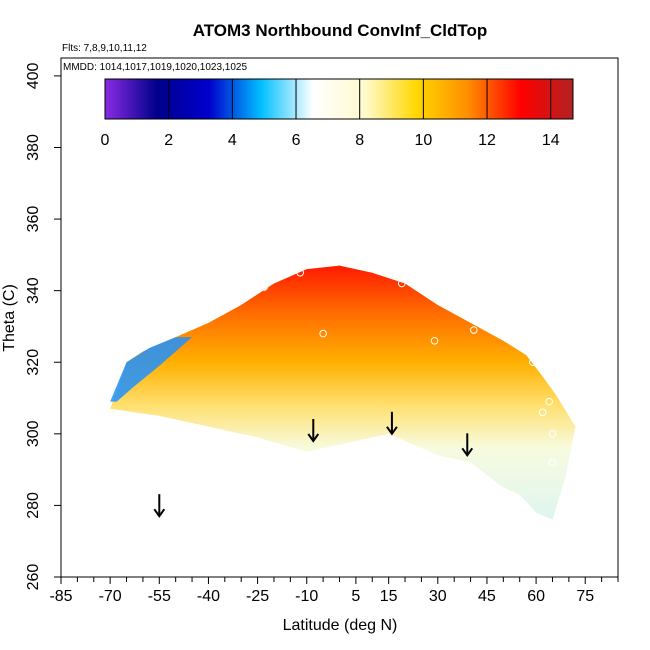 This screenshot has height=650, width=650. Describe the element at coordinates (313, 464) in the screenshot. I see `arrows` at that location.